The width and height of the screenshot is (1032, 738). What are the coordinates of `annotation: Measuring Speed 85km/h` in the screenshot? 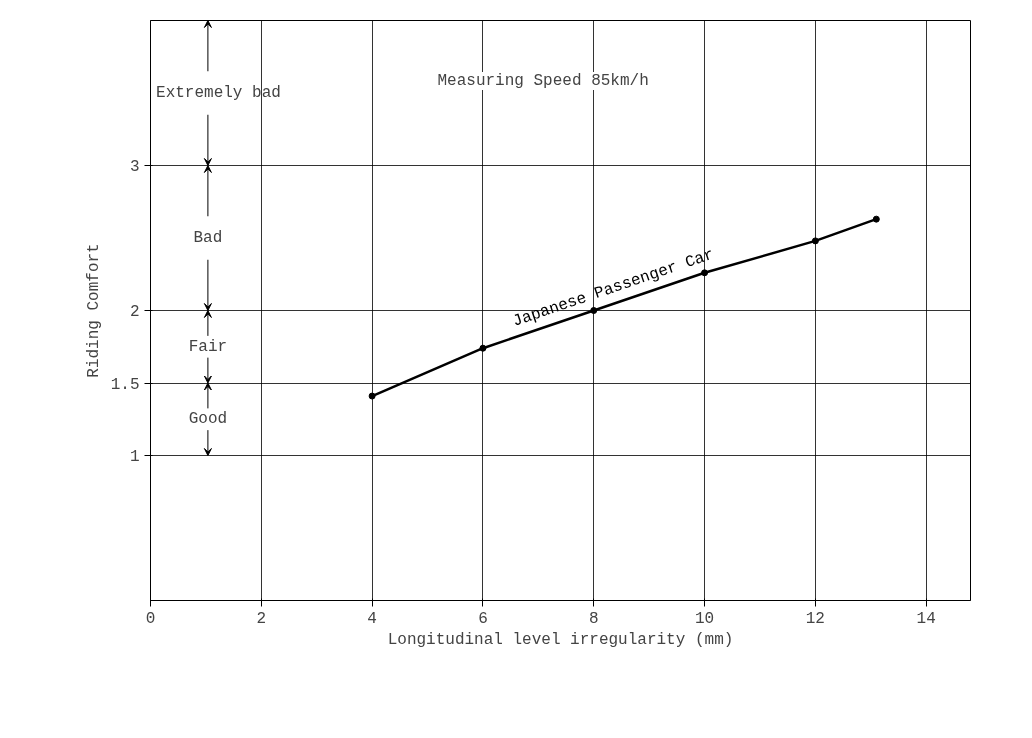 It's located at (543, 81).